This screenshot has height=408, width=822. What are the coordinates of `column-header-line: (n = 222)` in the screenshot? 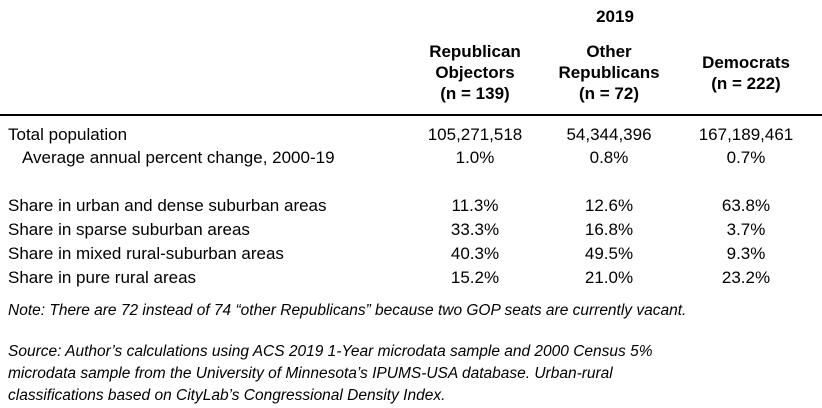 It's located at (746, 83).